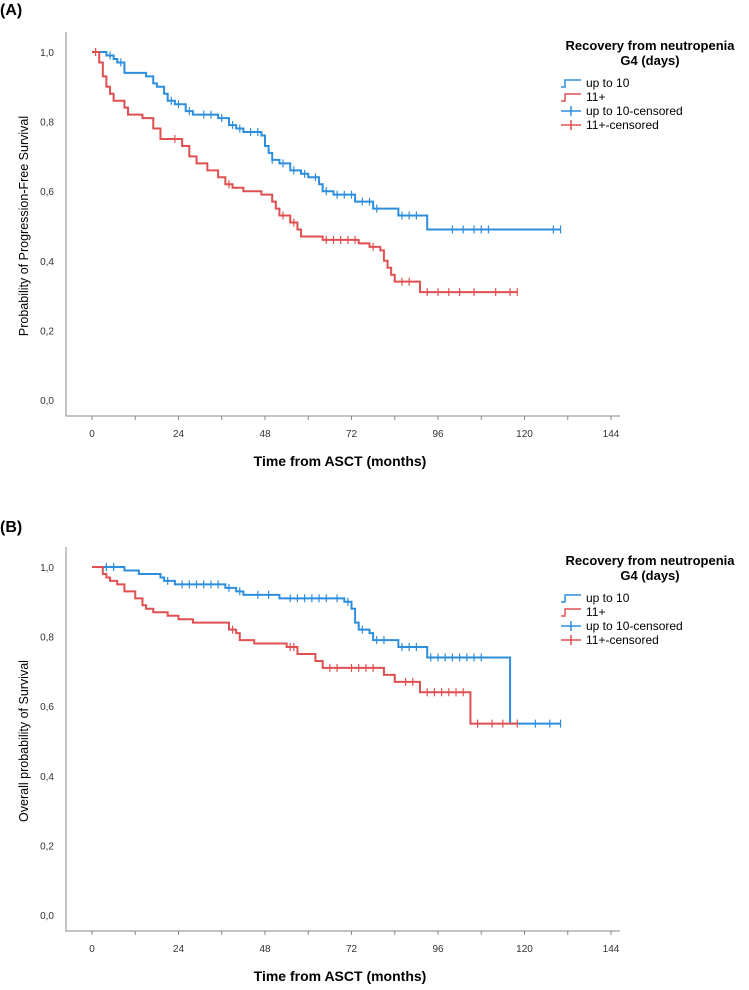 Image resolution: width=749 pixels, height=990 pixels. What do you see at coordinates (11, 527) in the screenshot?
I see `panel-label-b: (B)` at bounding box center [11, 527].